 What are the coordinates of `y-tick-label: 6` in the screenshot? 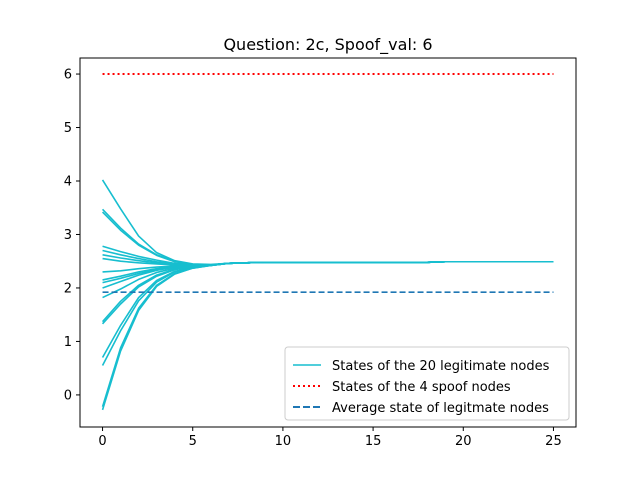 It's located at (68, 75).